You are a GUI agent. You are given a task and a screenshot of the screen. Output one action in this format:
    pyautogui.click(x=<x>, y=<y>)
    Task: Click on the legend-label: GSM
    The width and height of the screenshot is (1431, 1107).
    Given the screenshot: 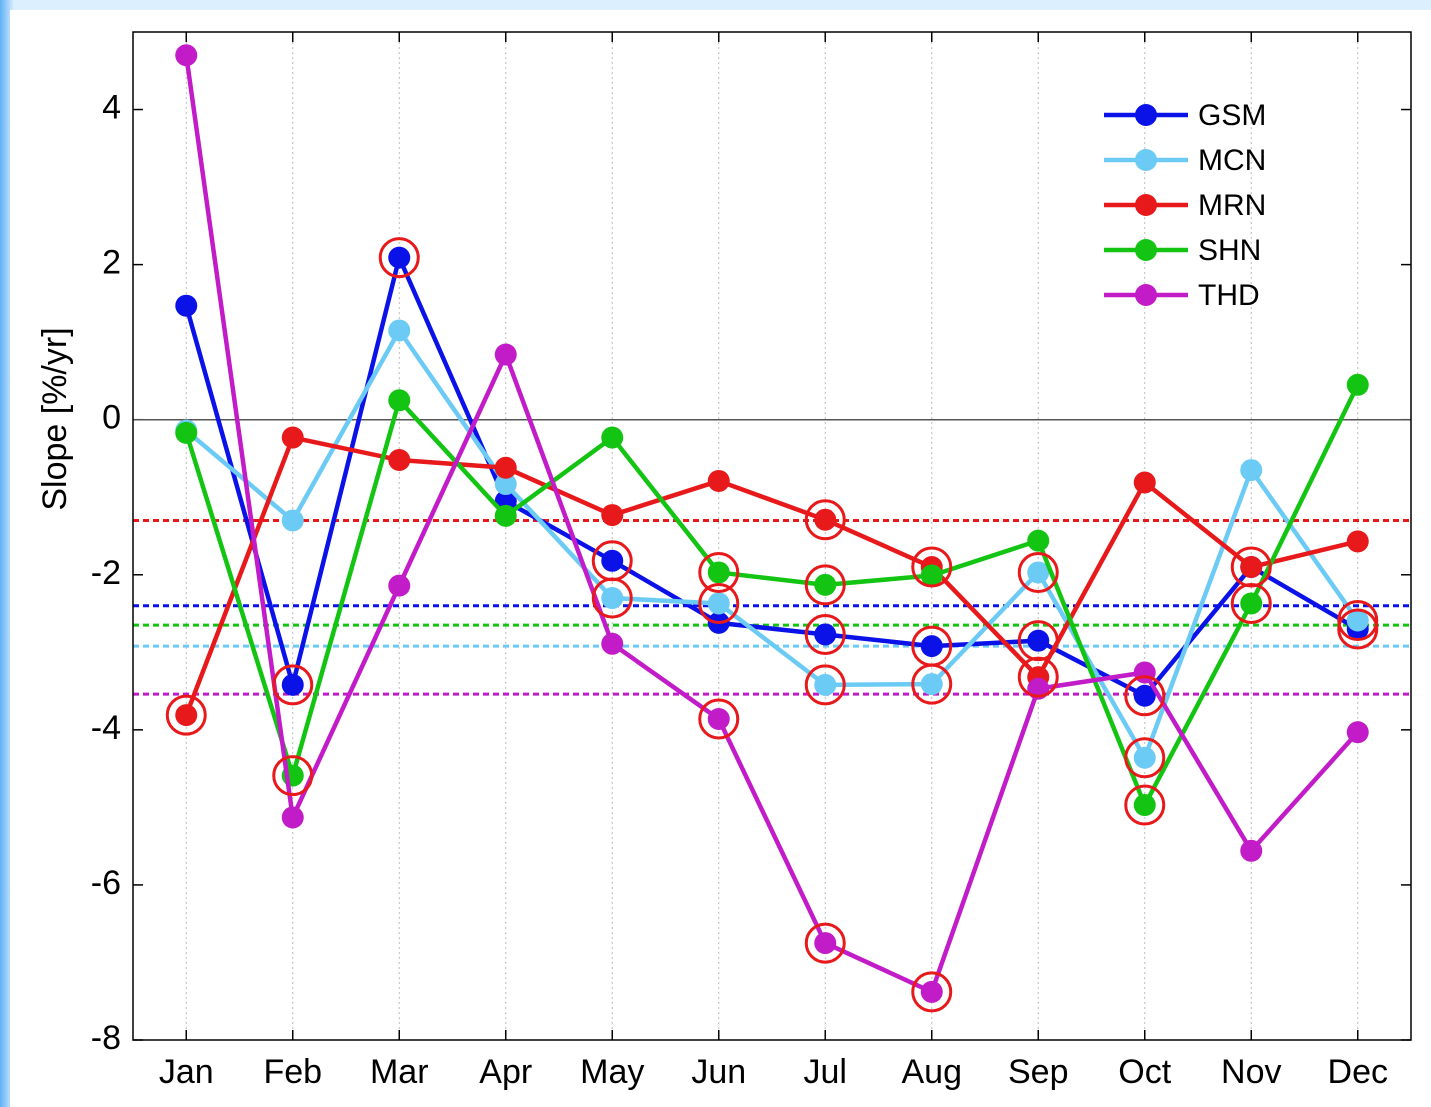 What is the action you would take?
    pyautogui.click(x=1232, y=115)
    